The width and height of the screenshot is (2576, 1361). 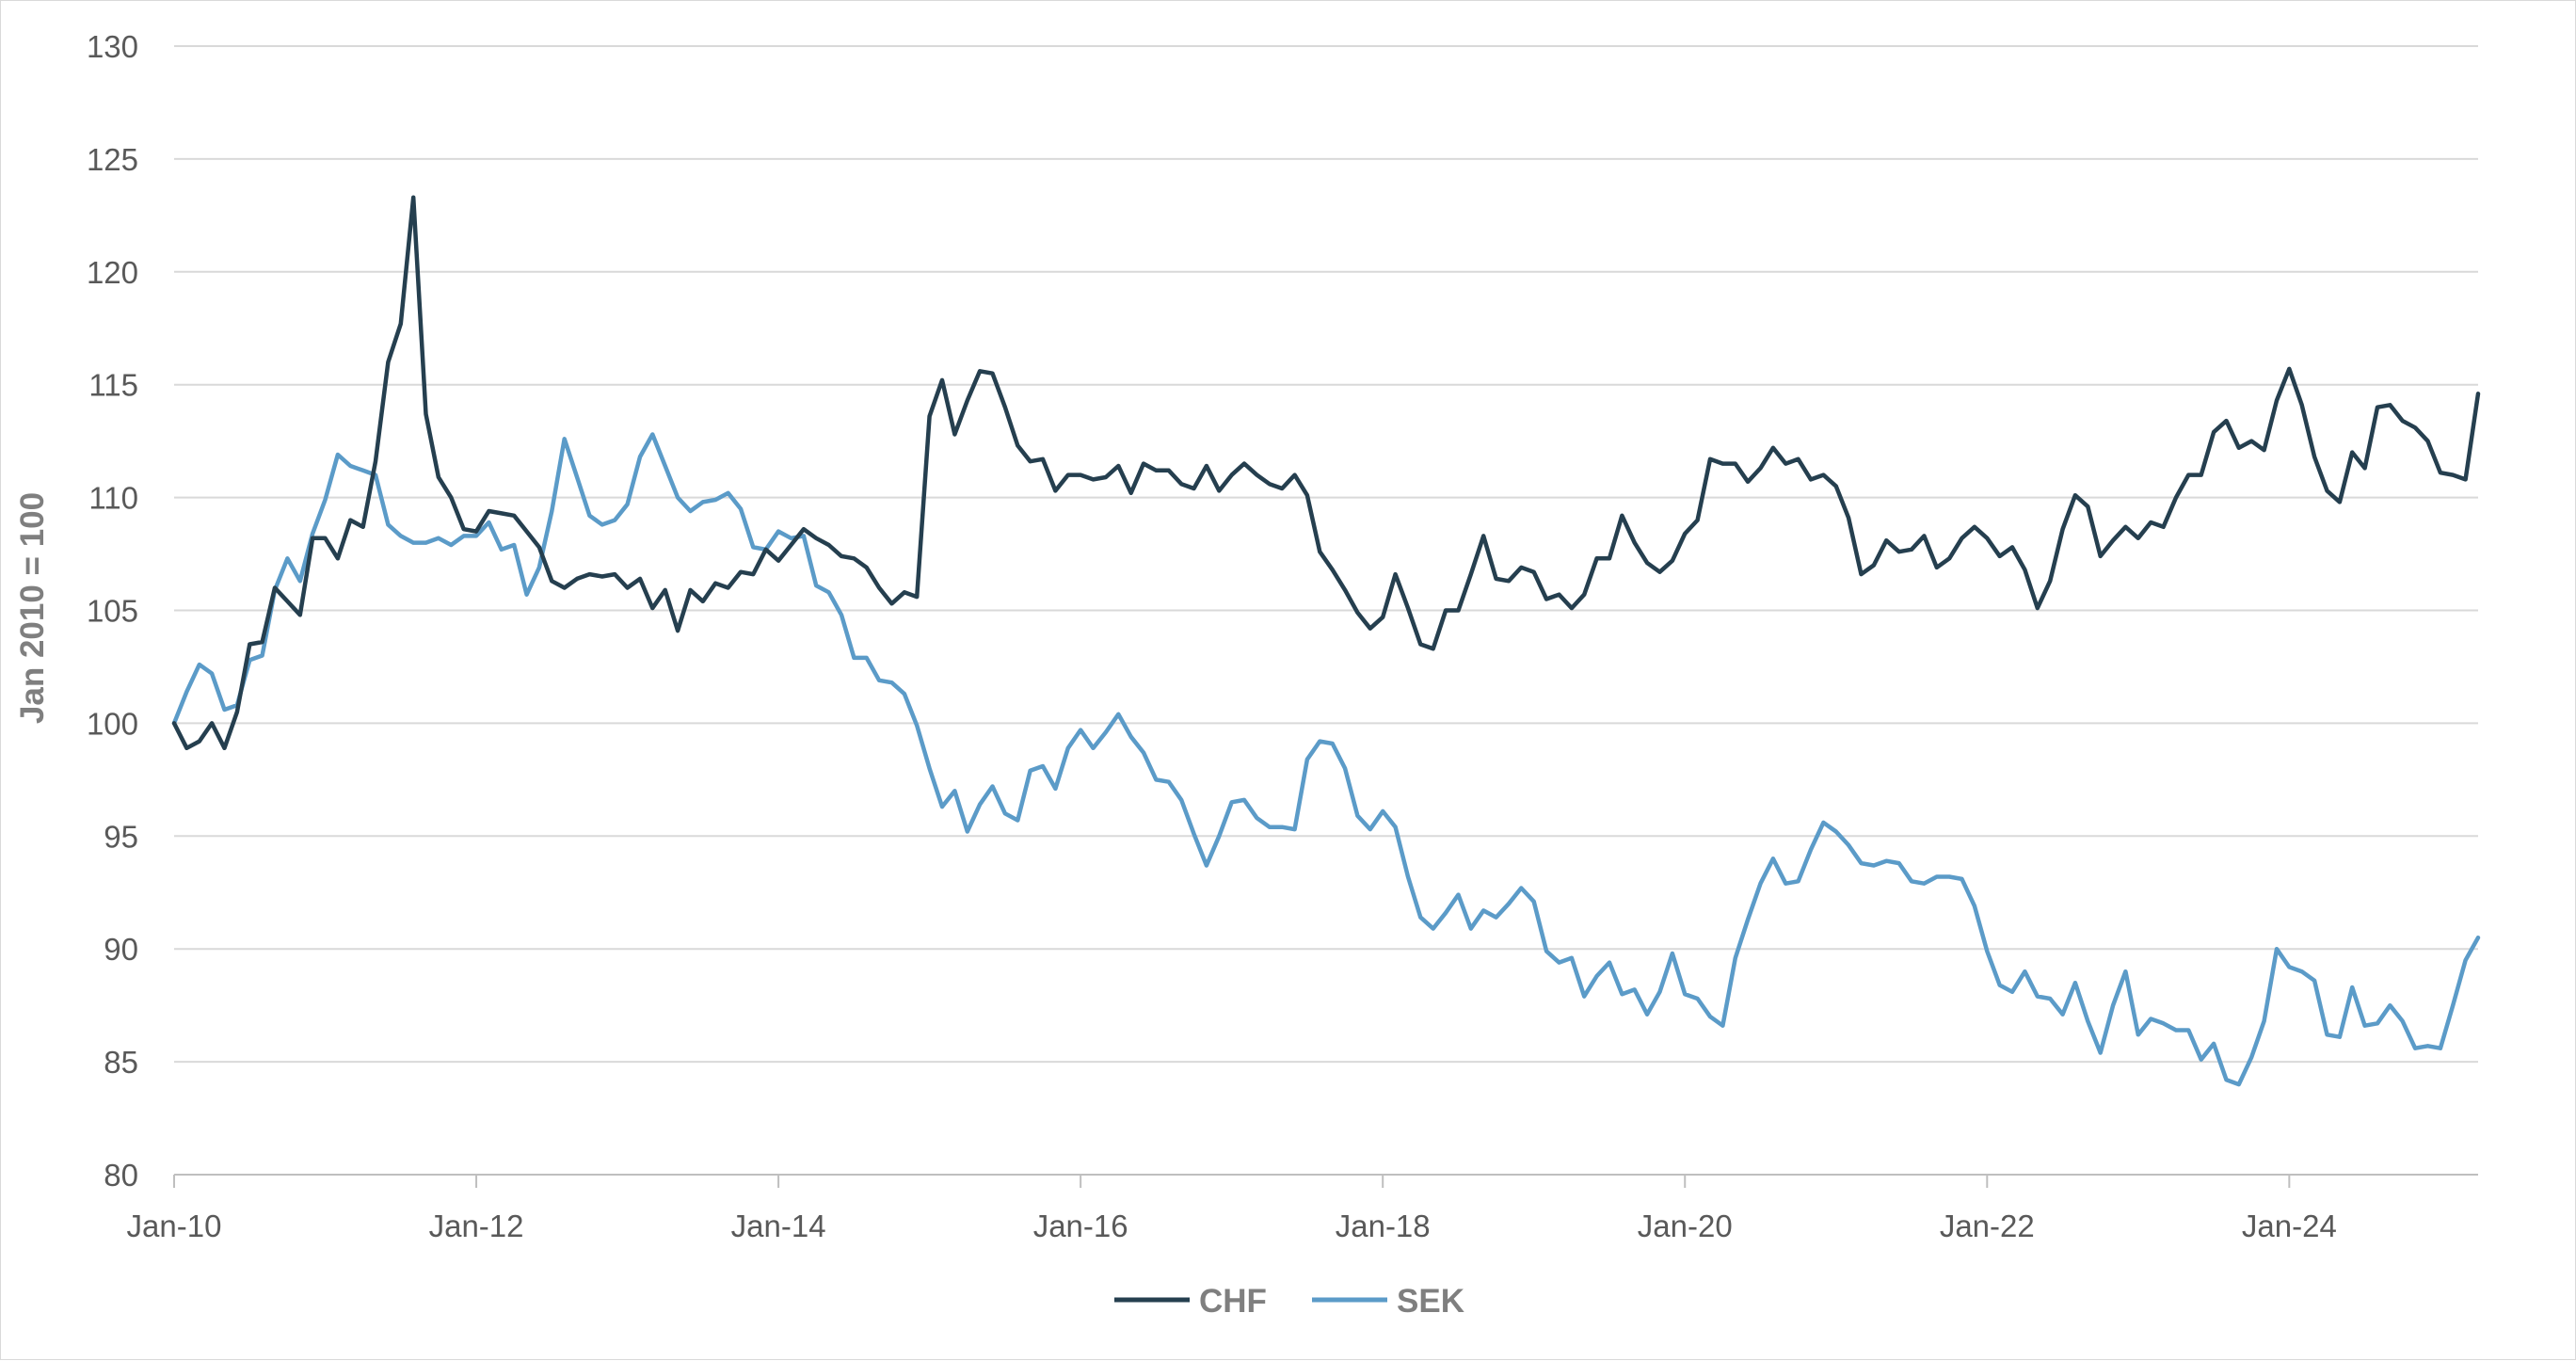 What do you see at coordinates (121, 949) in the screenshot?
I see `y-tick-label: 90` at bounding box center [121, 949].